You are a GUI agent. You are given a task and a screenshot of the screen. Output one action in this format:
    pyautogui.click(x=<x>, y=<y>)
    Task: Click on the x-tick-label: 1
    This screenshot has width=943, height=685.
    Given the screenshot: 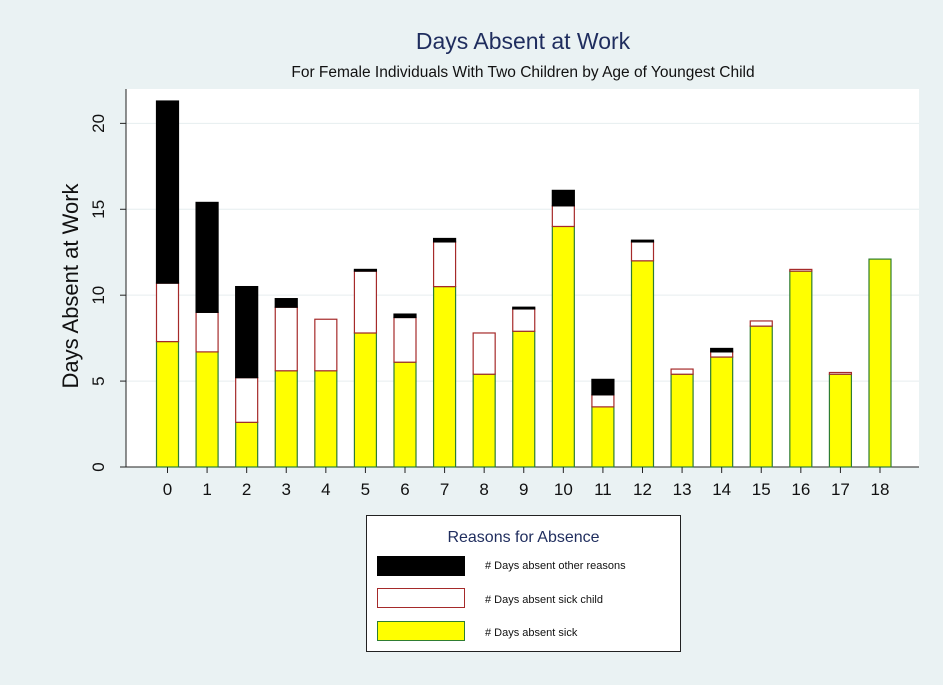 What is the action you would take?
    pyautogui.click(x=206, y=489)
    